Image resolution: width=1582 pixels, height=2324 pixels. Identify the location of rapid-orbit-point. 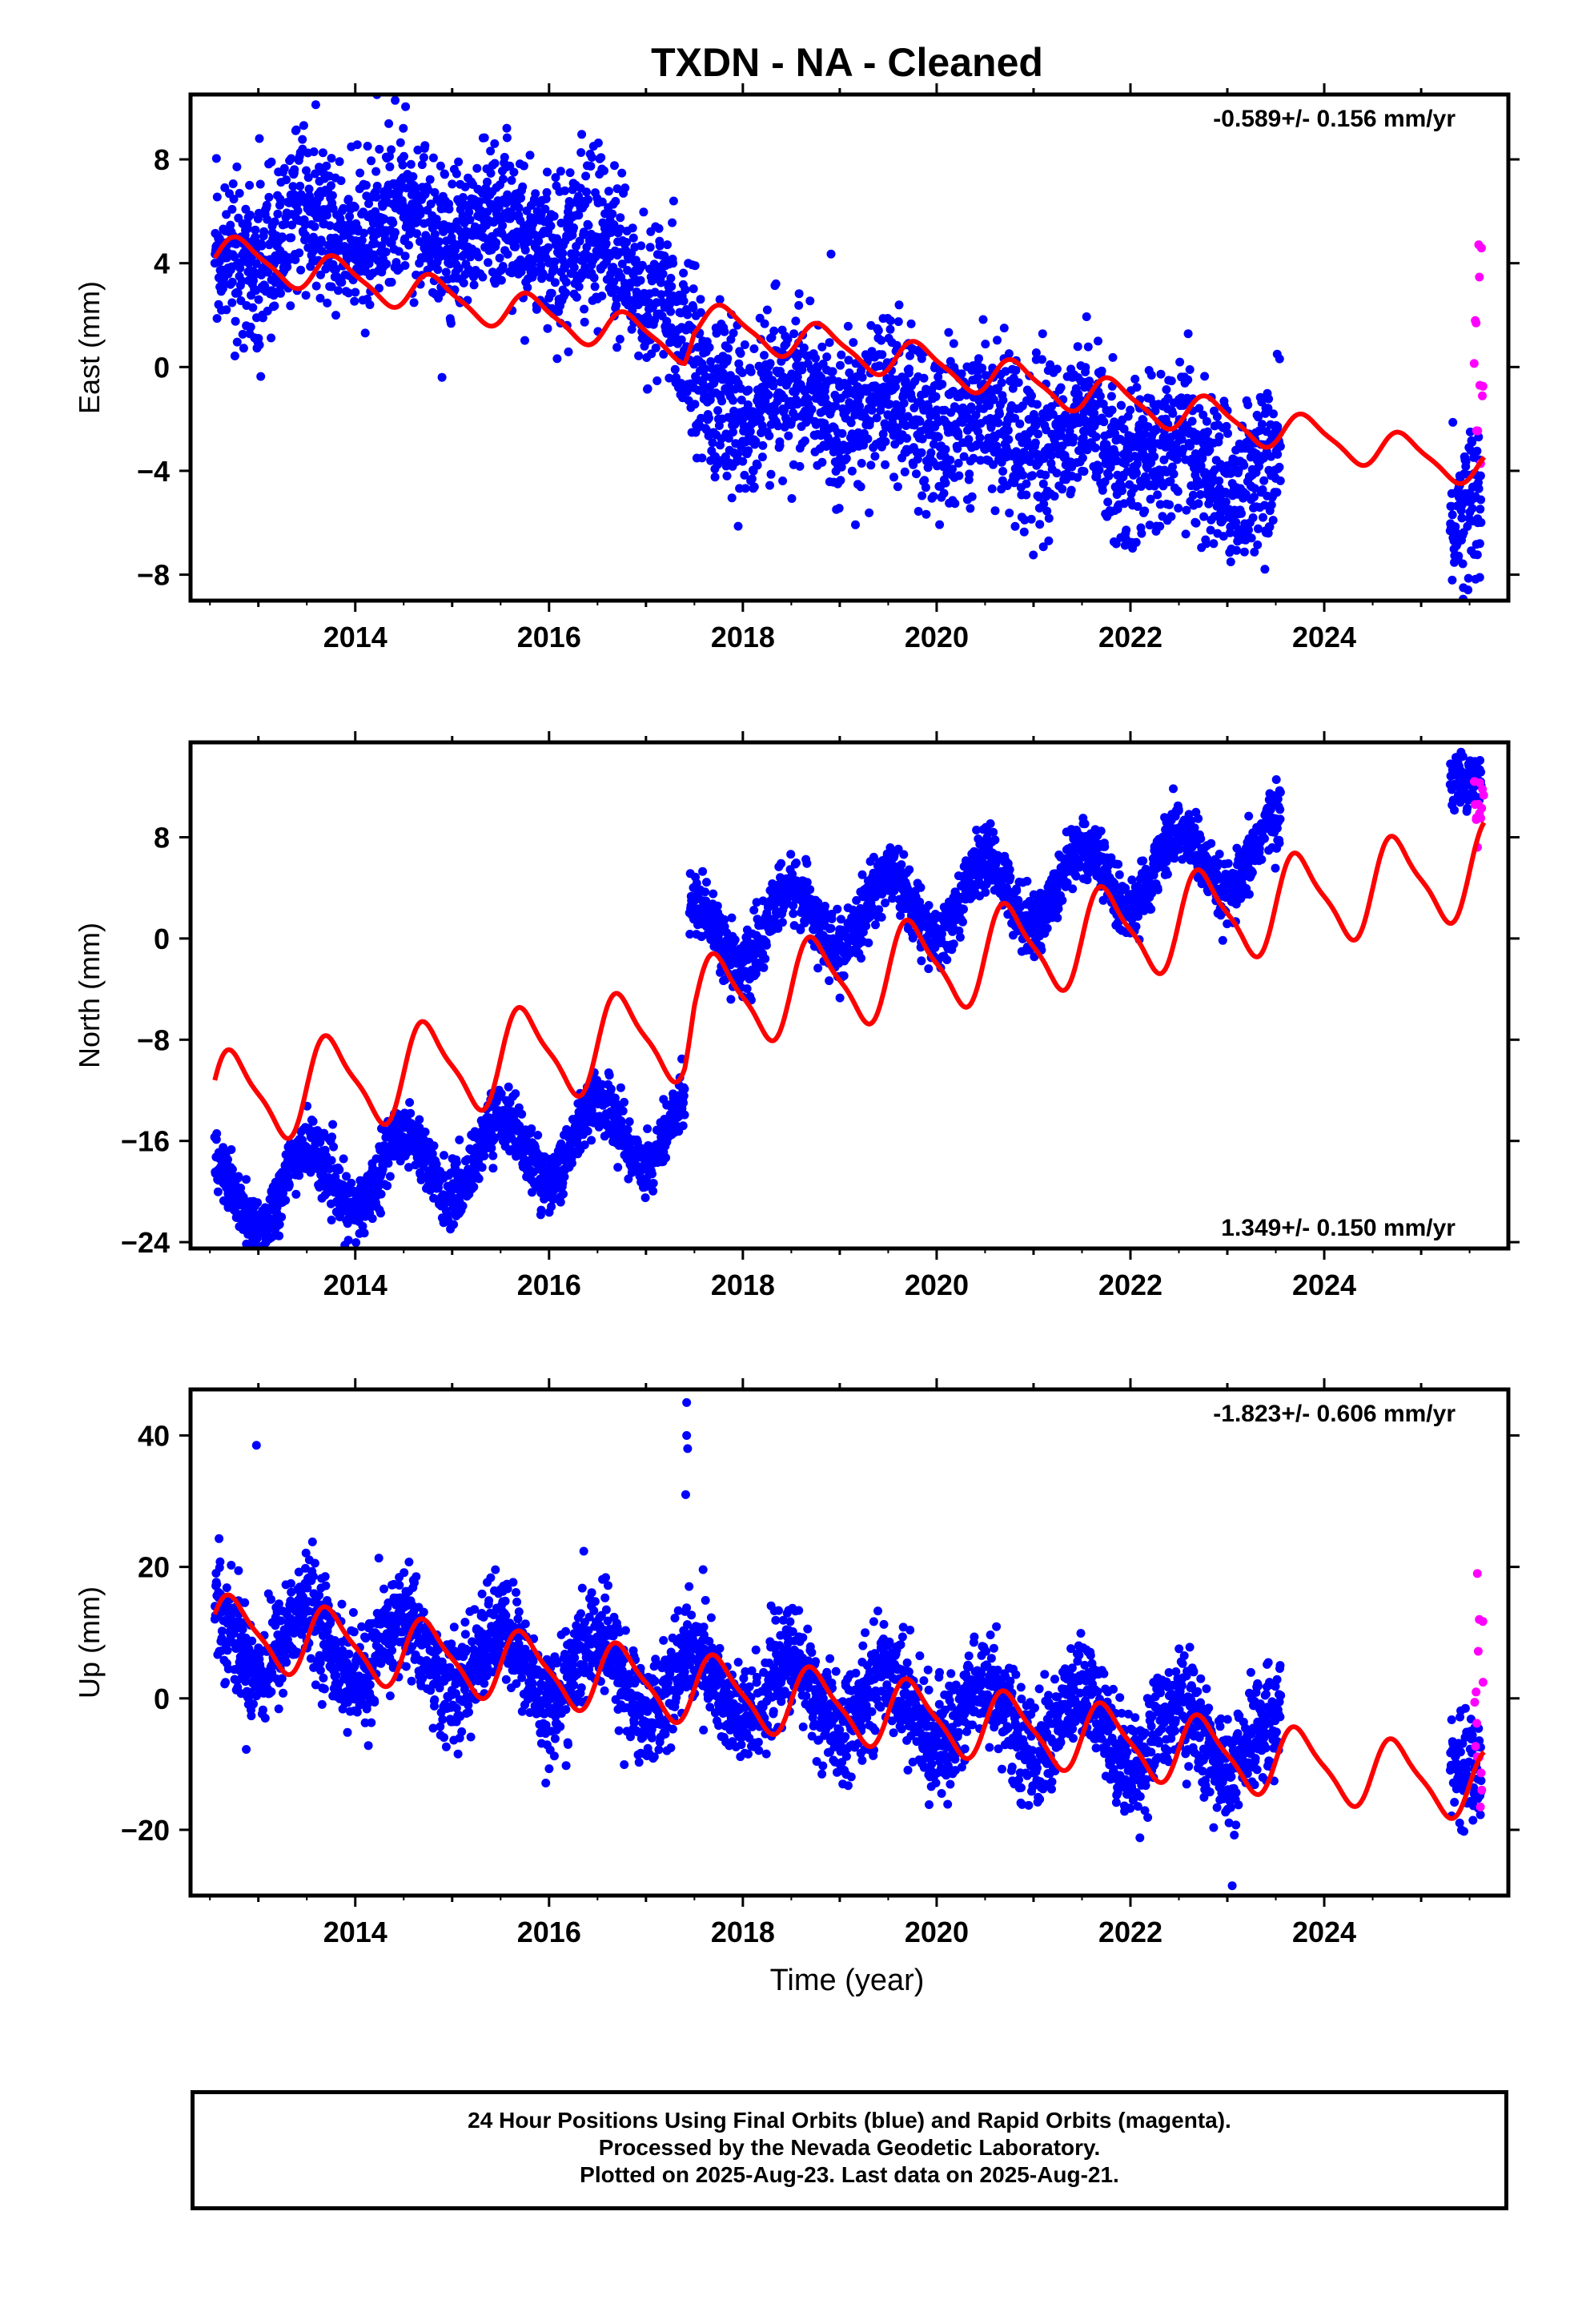
(1479, 277).